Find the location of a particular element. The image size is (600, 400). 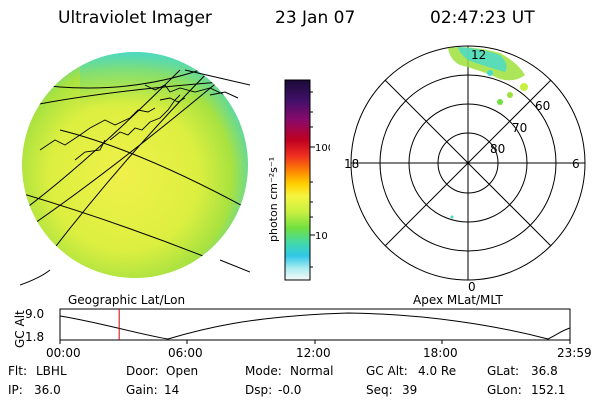

info-mode-value: Normal is located at coordinates (312, 371).